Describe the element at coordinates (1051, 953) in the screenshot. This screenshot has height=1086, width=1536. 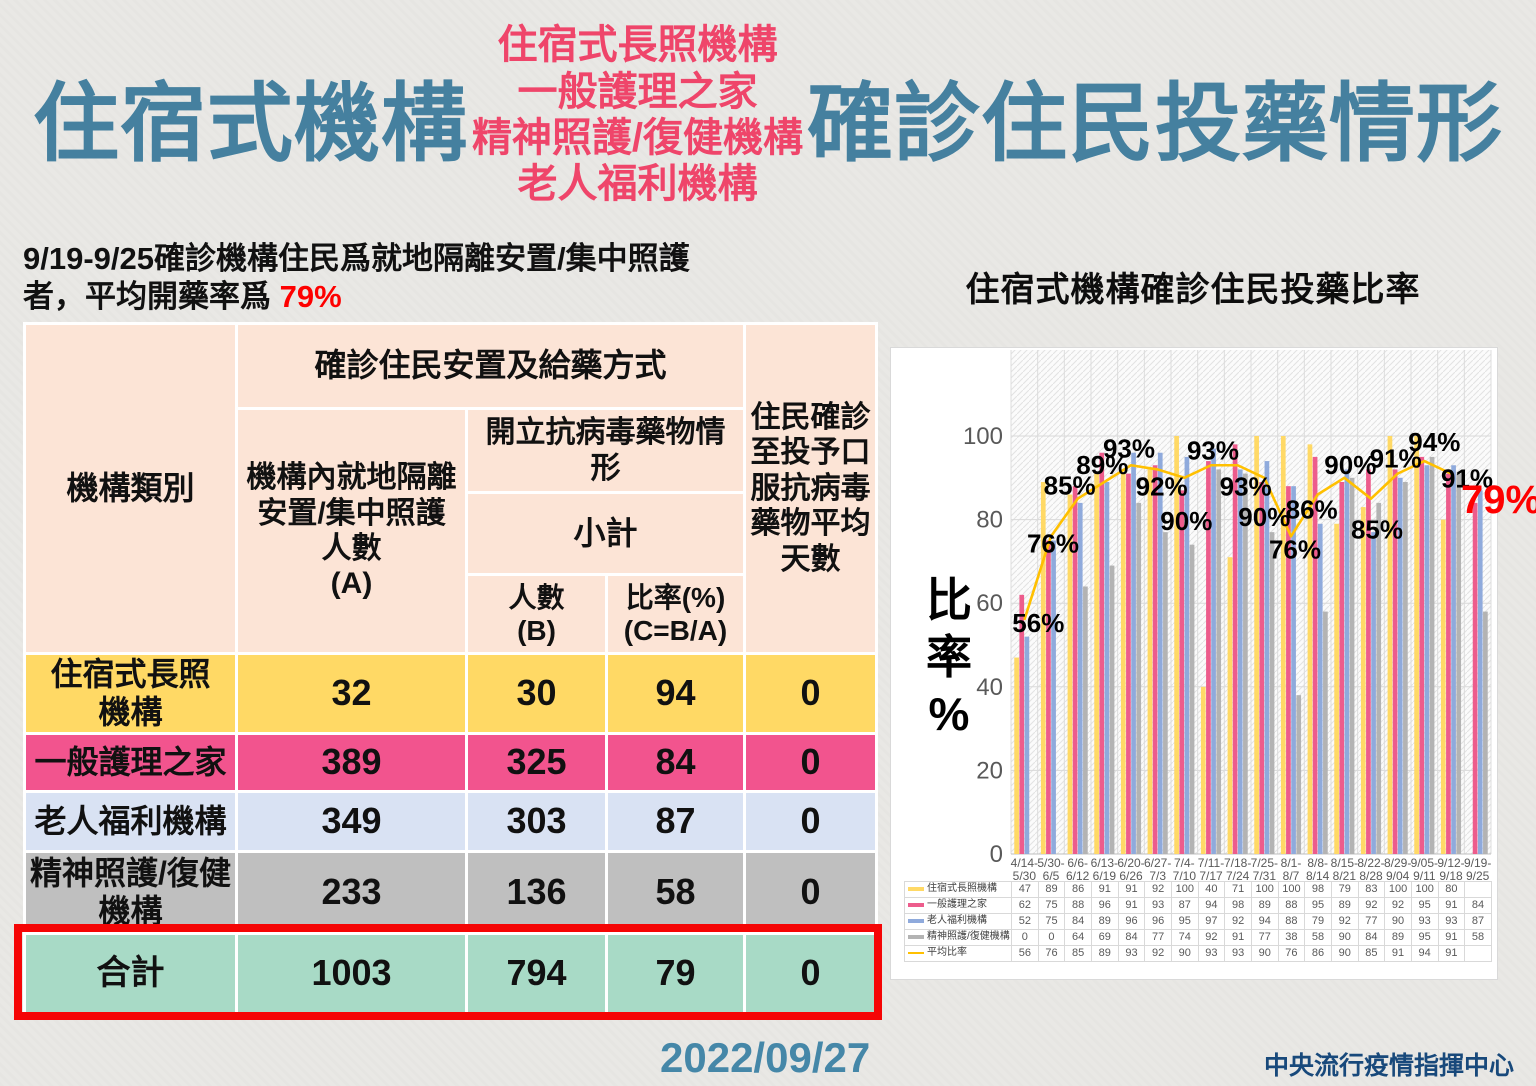
I see `chart-table-cell: 76` at that location.